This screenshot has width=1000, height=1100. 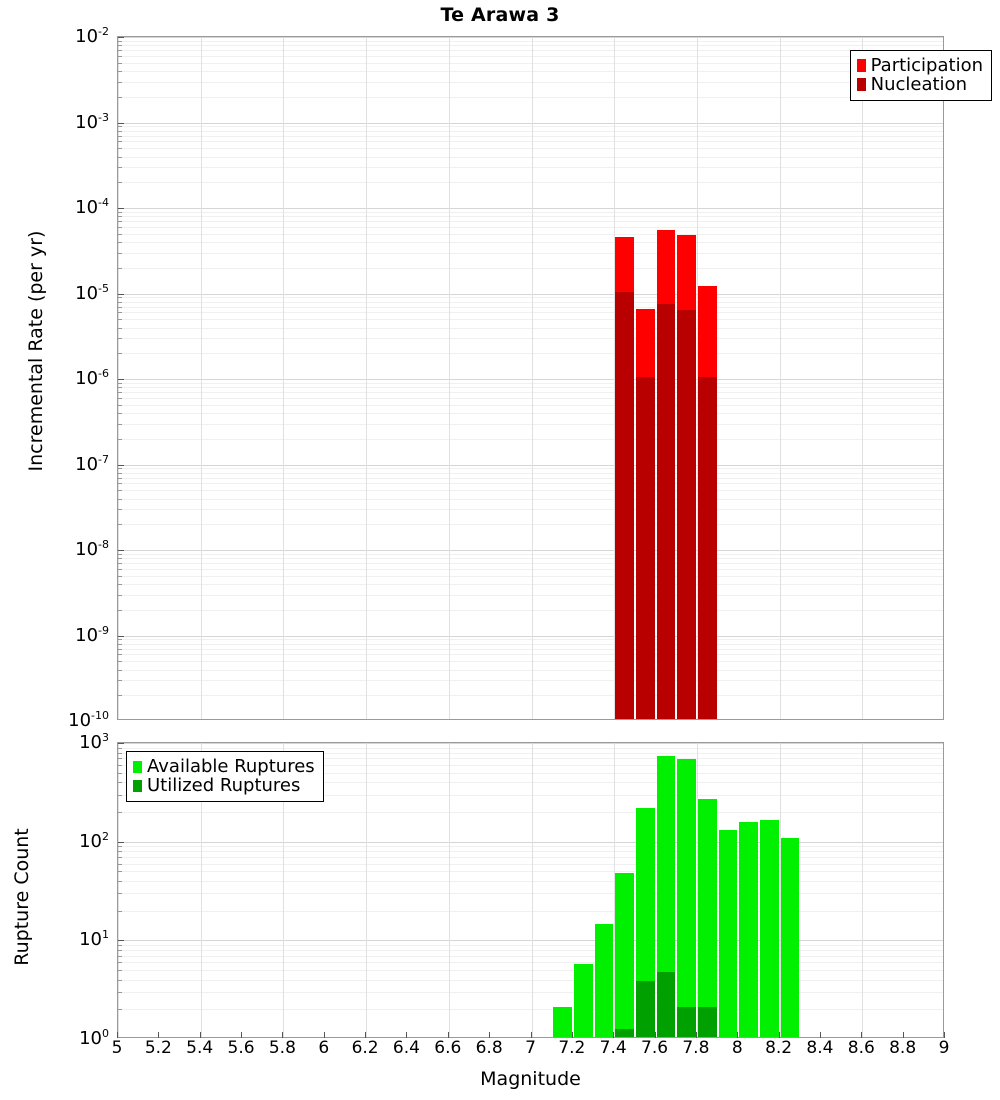 What do you see at coordinates (94, 742) in the screenshot?
I see `y-axis-tick-label: 10³` at bounding box center [94, 742].